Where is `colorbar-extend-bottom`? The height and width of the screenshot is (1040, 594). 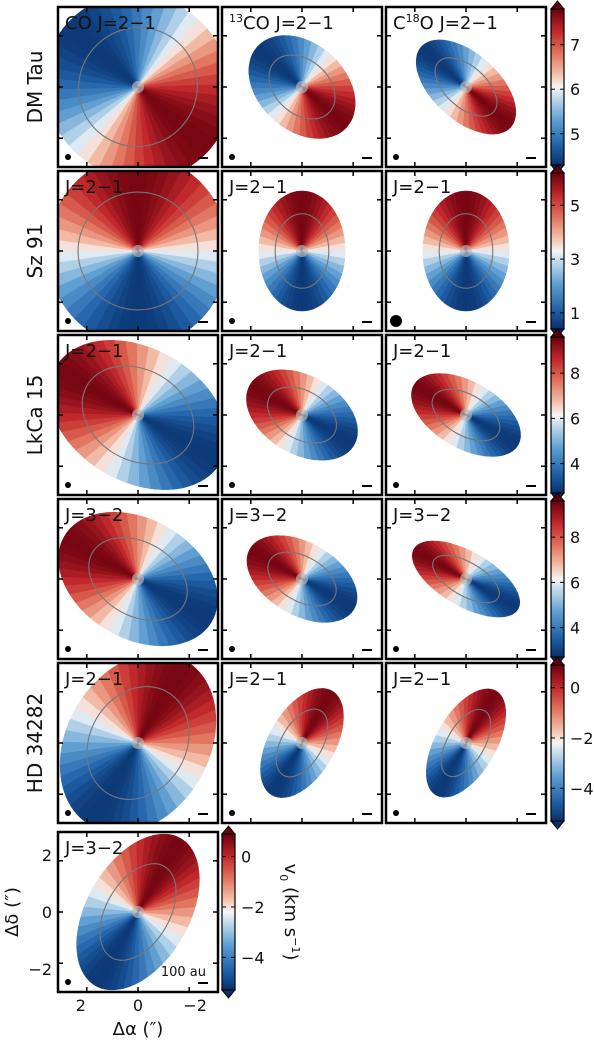
colorbar-extend-bottom is located at coordinates (228, 994).